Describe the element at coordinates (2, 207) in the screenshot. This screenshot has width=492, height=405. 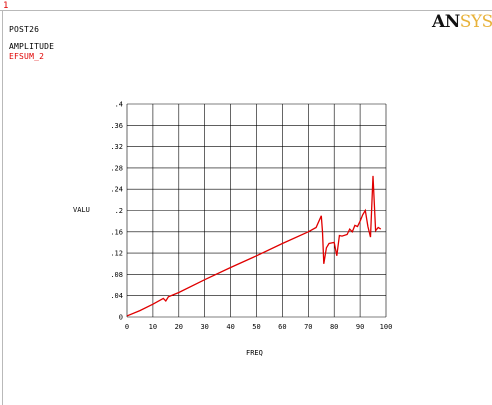
I see `window-left-border` at that location.